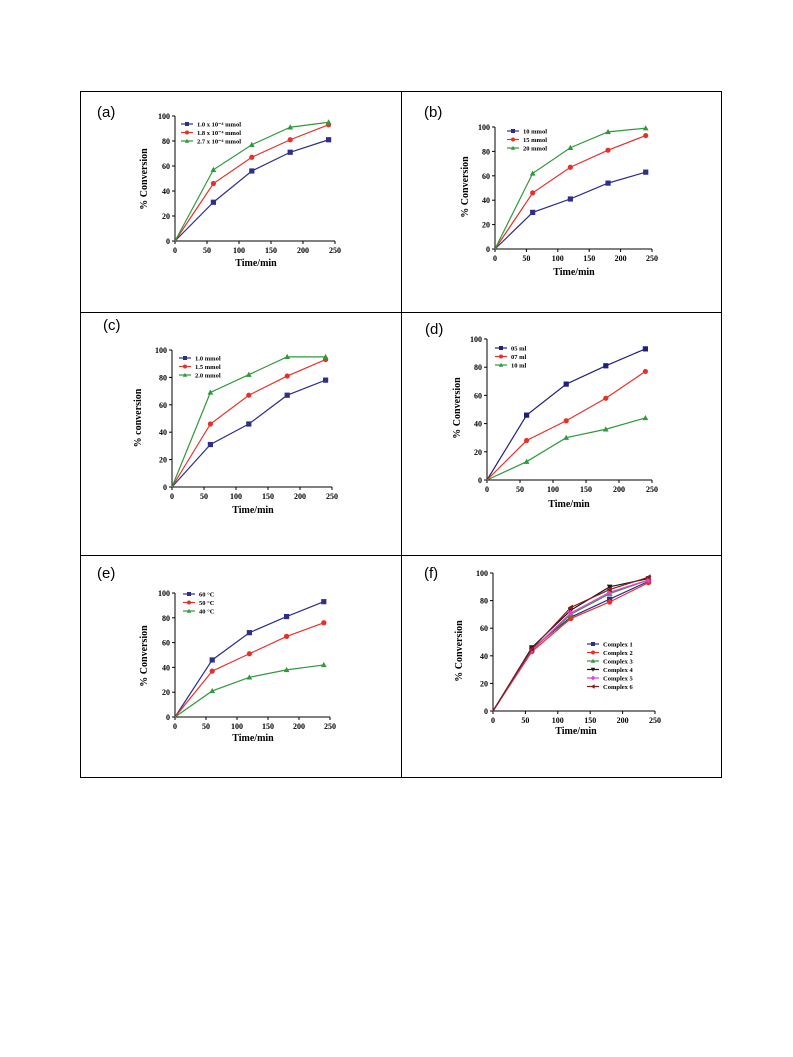 The image size is (793, 1057). I want to click on y-tick-label: 100, so click(476, 339).